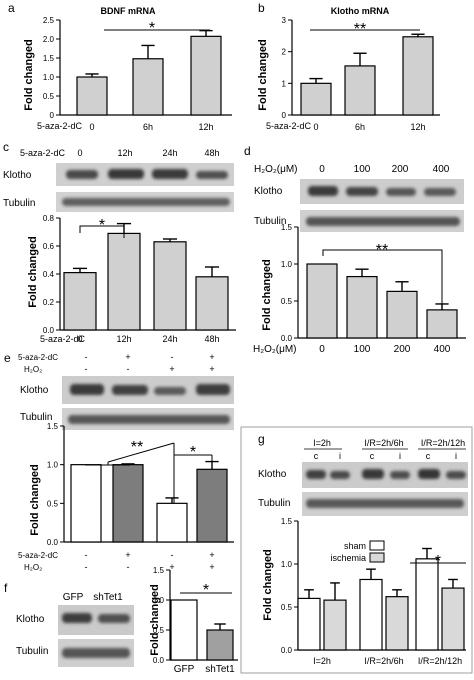 This screenshot has height=680, width=474. I want to click on chart-a-category-label: 0, so click(91, 127).